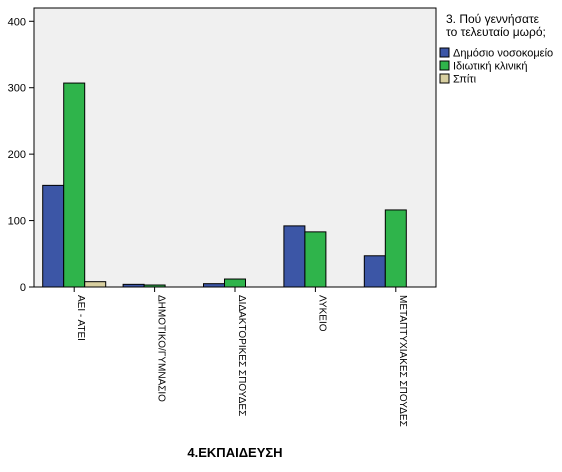 The height and width of the screenshot is (472, 562). What do you see at coordinates (402, 361) in the screenshot?
I see `x-tick-label: ΜΕΤΑΠΤΥΧΙΑΚΕΣ ΣΠΟΥΔΕΣ` at bounding box center [402, 361].